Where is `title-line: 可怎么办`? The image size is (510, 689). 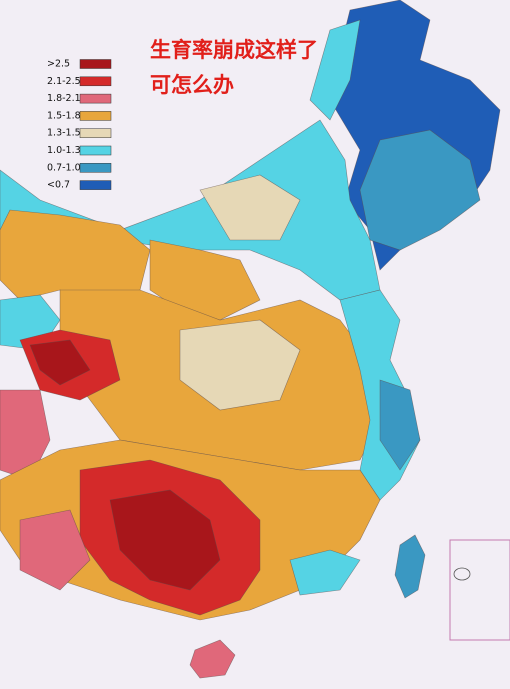 title-line: 可怎么办 is located at coordinates (192, 85).